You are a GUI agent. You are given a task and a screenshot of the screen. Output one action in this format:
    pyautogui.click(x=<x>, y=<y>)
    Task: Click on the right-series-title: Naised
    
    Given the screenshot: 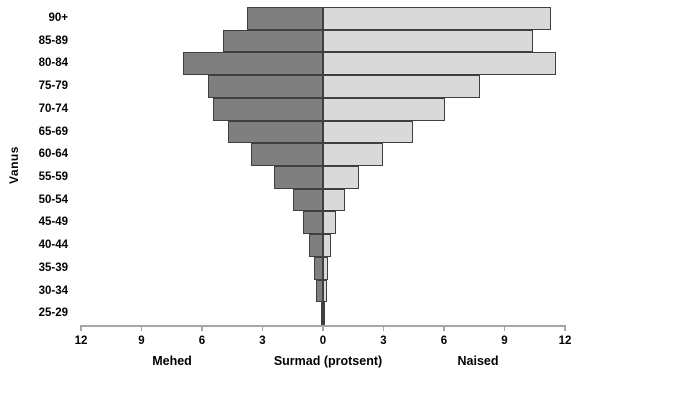 What is the action you would take?
    pyautogui.click(x=478, y=361)
    